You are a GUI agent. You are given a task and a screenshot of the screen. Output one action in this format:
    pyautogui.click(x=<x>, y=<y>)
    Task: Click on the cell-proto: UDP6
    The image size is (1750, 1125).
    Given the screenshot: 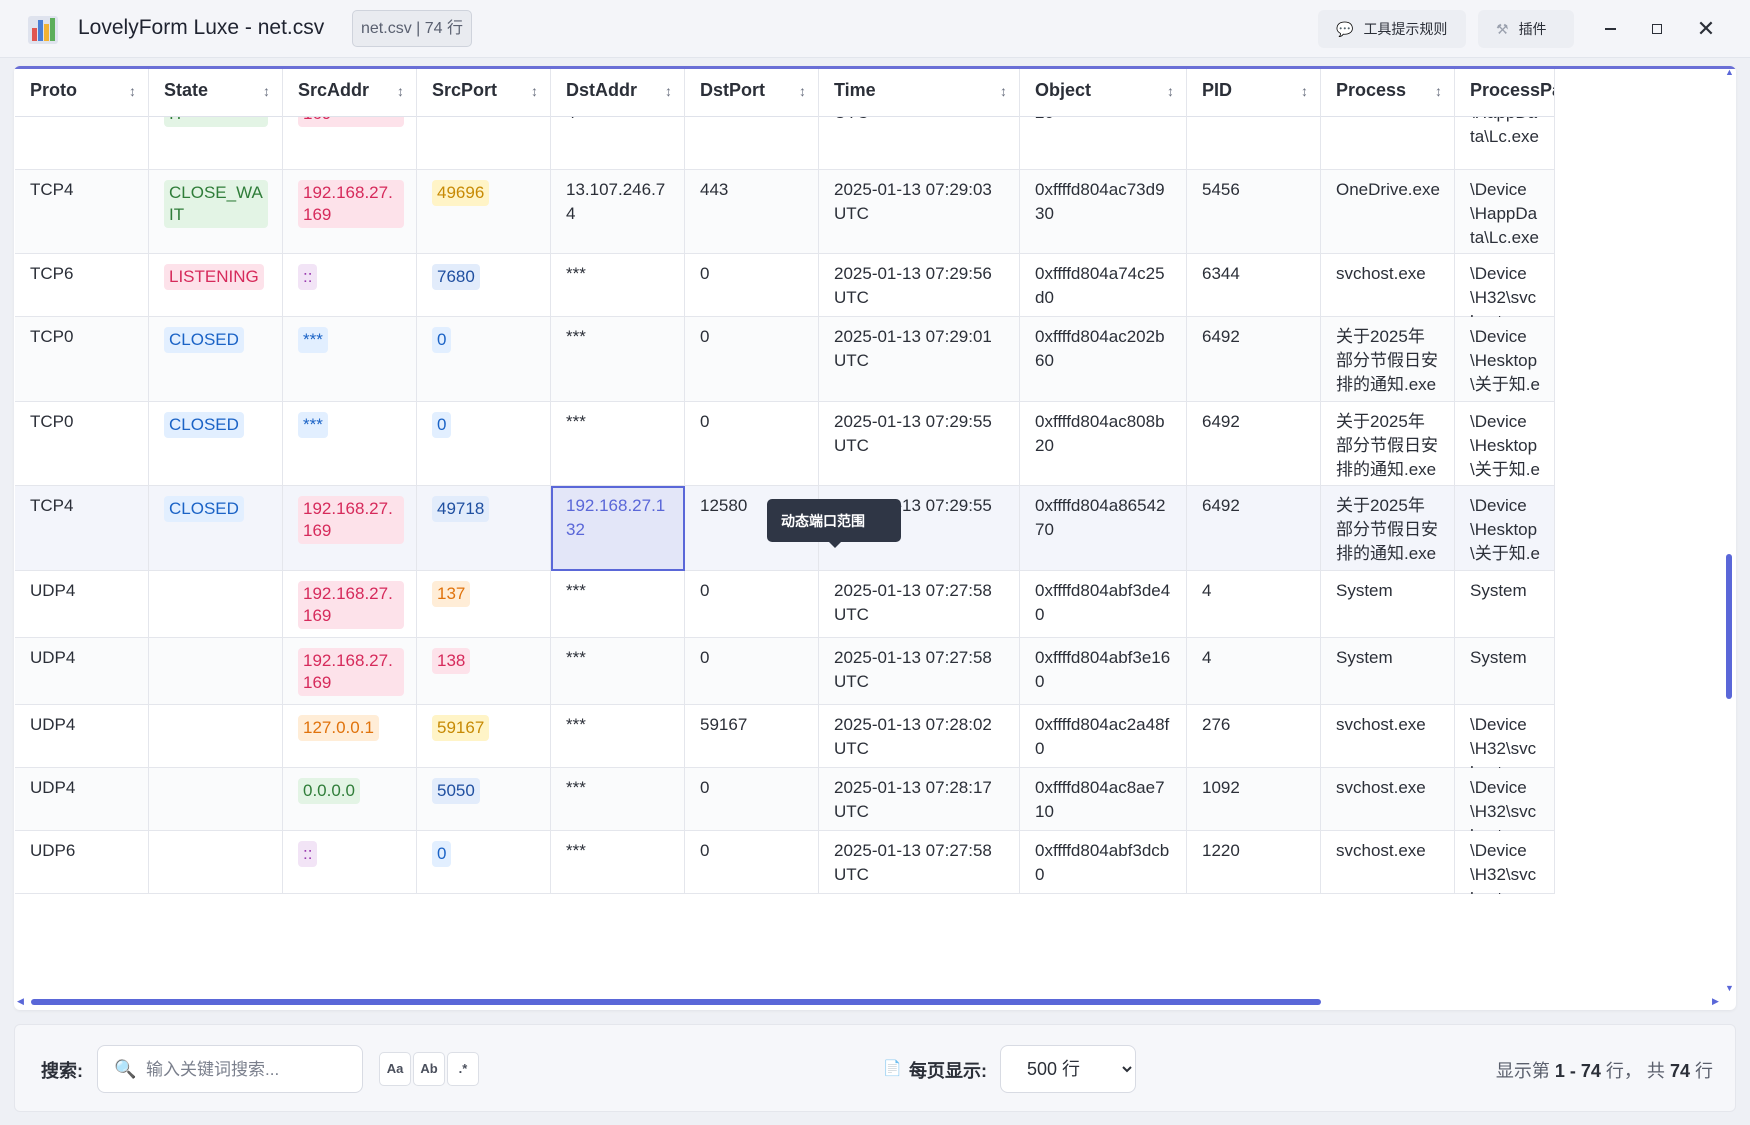 What is the action you would take?
    pyautogui.click(x=82, y=862)
    